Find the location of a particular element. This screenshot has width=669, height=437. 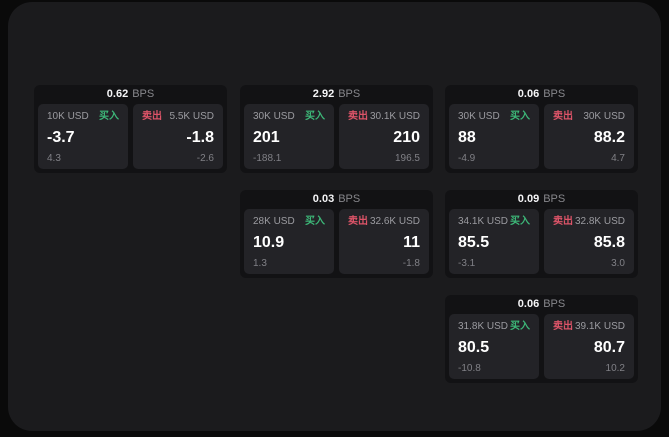

buy-price: -3.7 is located at coordinates (61, 137).